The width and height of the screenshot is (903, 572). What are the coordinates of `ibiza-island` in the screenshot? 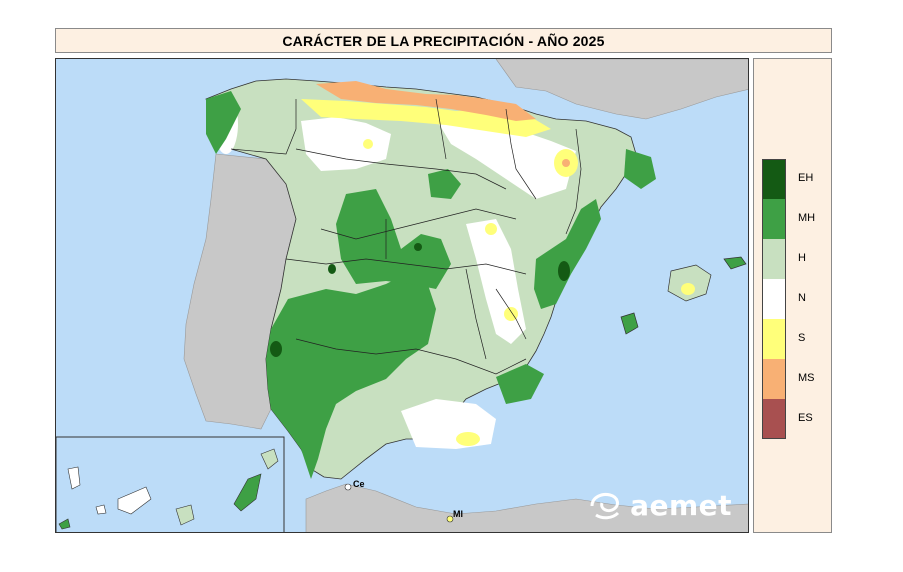 It's located at (629, 323).